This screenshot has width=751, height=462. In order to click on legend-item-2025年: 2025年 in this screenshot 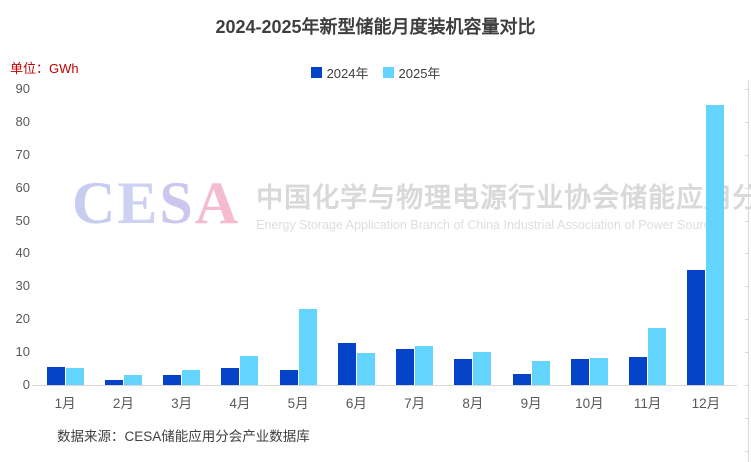, I will do `click(411, 72)`.